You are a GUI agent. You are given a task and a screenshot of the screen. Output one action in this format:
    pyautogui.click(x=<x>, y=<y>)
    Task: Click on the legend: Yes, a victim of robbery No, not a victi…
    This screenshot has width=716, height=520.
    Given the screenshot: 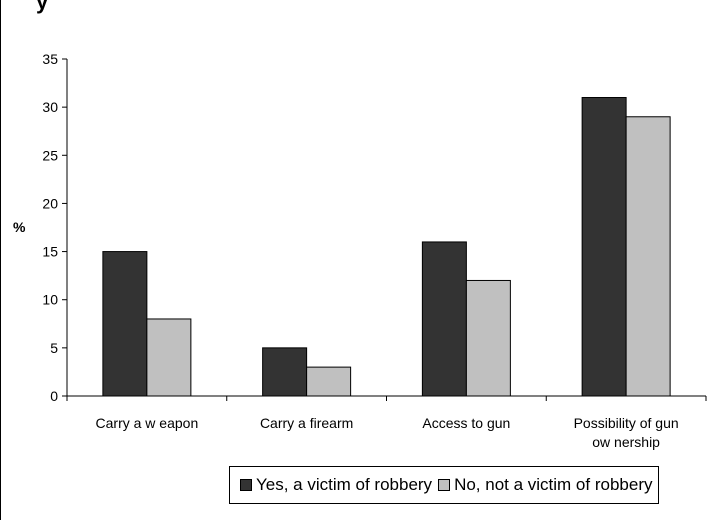 What is the action you would take?
    pyautogui.click(x=444, y=485)
    